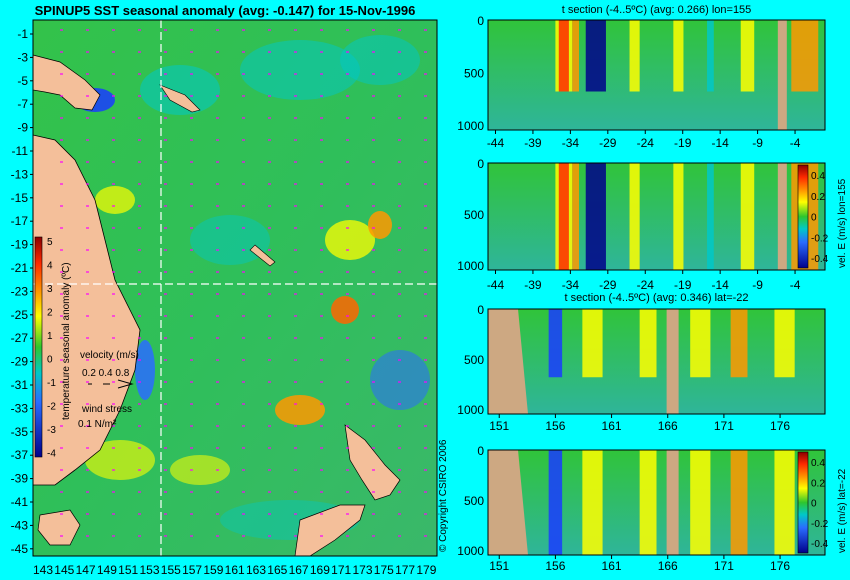  What do you see at coordinates (842, 510) in the screenshot?
I see `velocity-colorbar-label: vel. E (m/s) lat=-22` at bounding box center [842, 510].